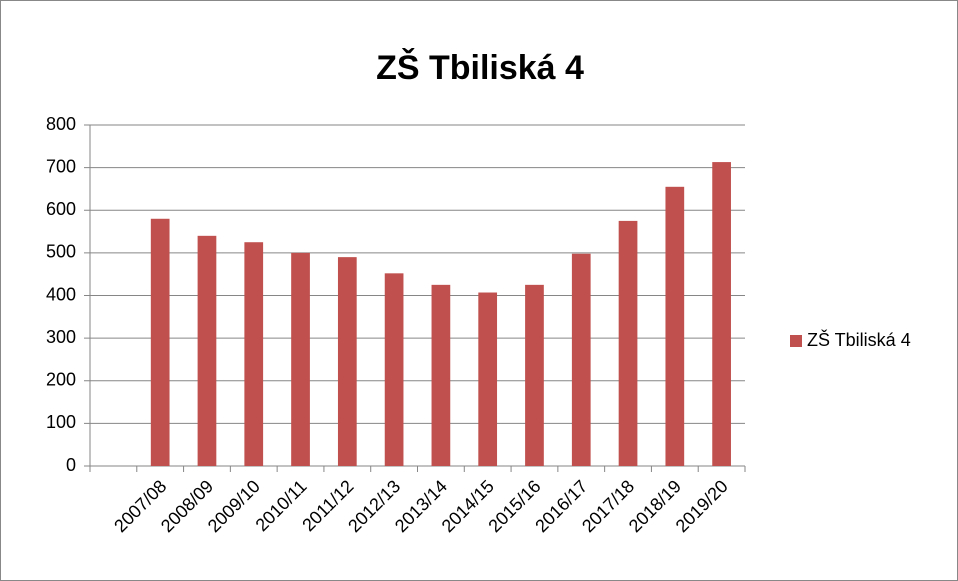 Image resolution: width=958 pixels, height=581 pixels. Describe the element at coordinates (859, 339) in the screenshot. I see `legend-label: ZŠ Tbiliská 4` at that location.